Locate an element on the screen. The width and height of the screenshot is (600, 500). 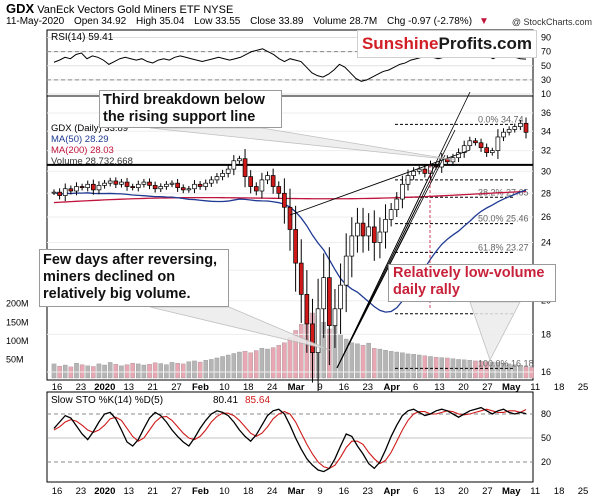
price-tick-label: 34 is located at coordinates (546, 131).